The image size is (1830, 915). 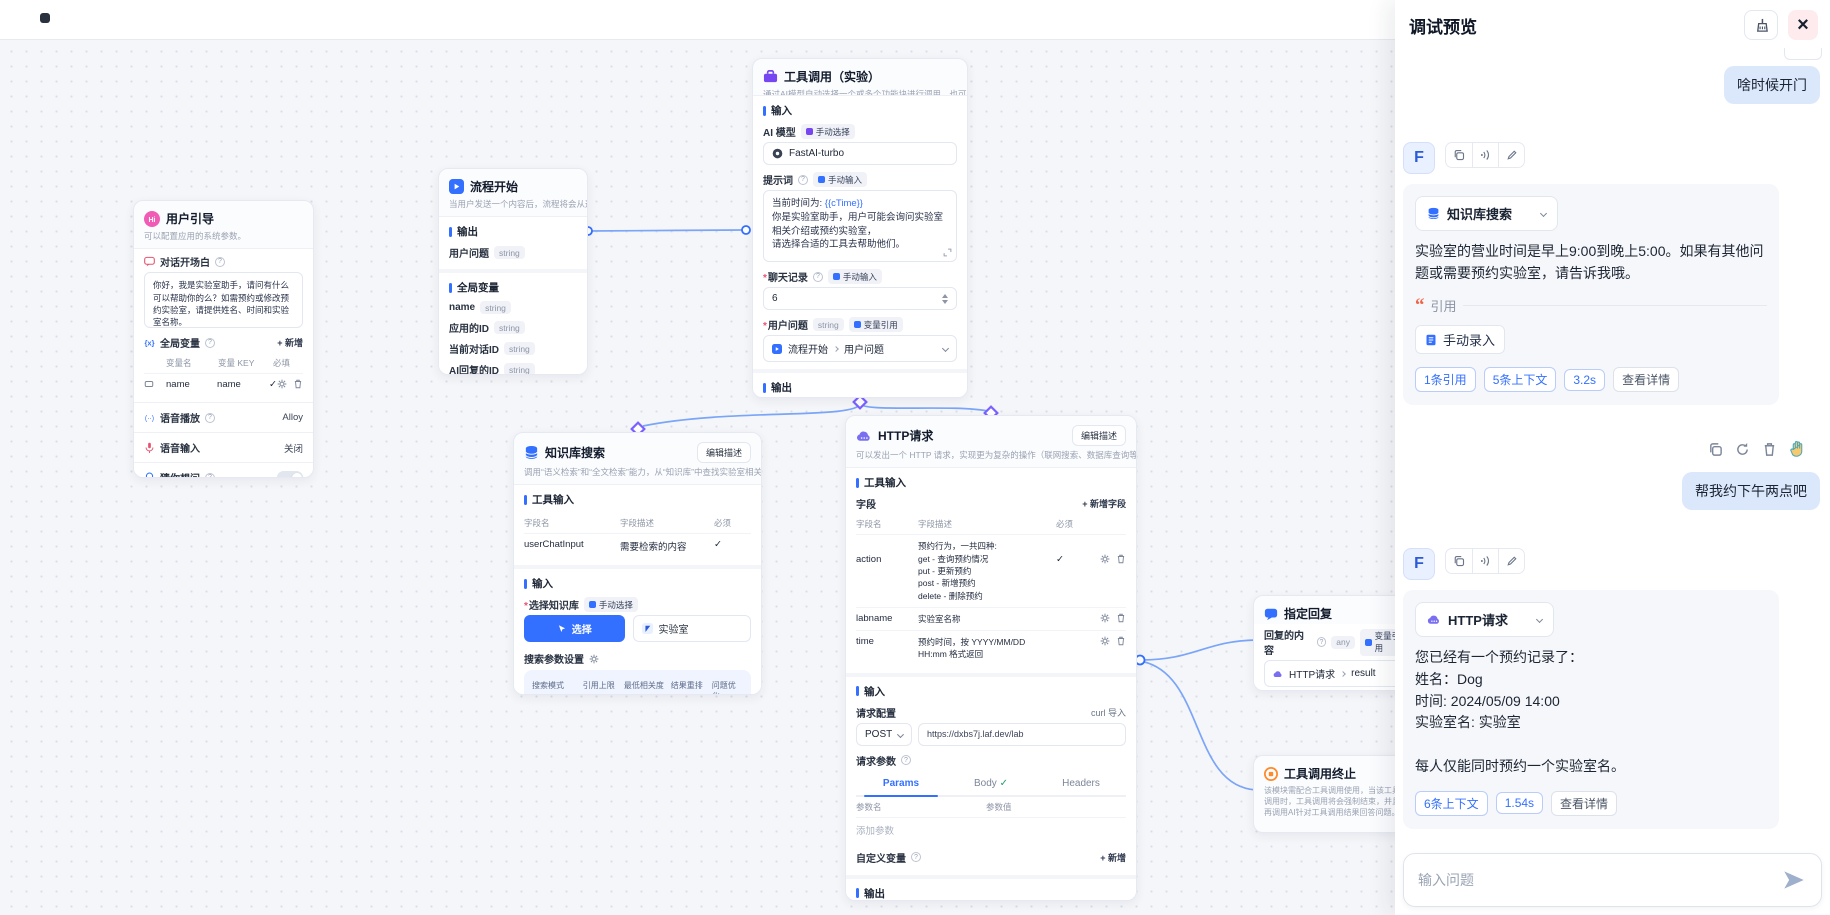 I want to click on url-input: https://dxbs7j.laf.dev/lab, so click(x=1022, y=734).